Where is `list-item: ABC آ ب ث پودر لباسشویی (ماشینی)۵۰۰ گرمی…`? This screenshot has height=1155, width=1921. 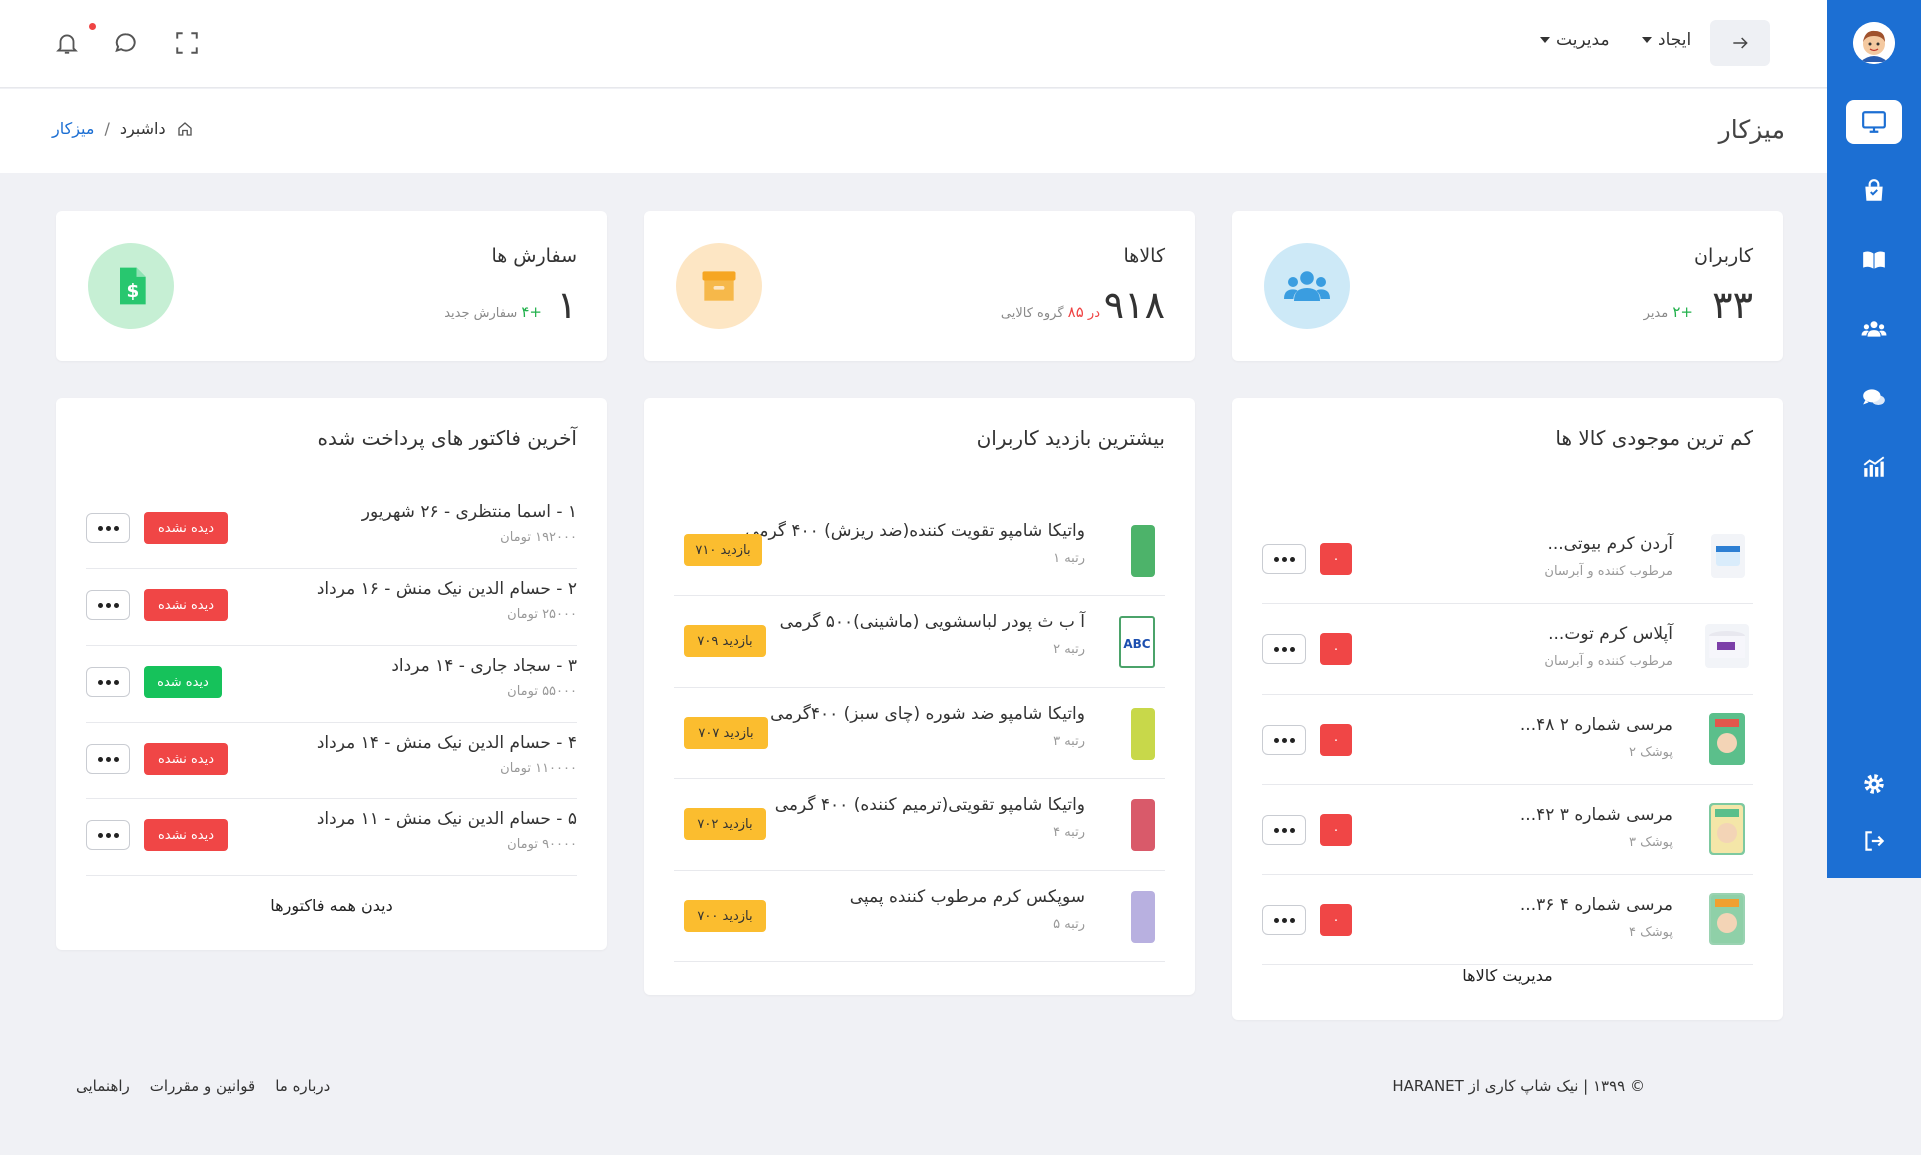 list-item: ABC آ ب ث پودر لباسشویی (ماشینی)۵۰۰ گرمی… is located at coordinates (919, 642).